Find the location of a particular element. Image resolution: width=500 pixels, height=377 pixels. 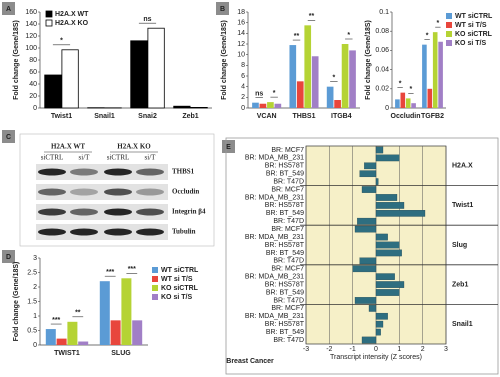

blot-group-label: H2A.X KO is located at coordinates (134, 147).